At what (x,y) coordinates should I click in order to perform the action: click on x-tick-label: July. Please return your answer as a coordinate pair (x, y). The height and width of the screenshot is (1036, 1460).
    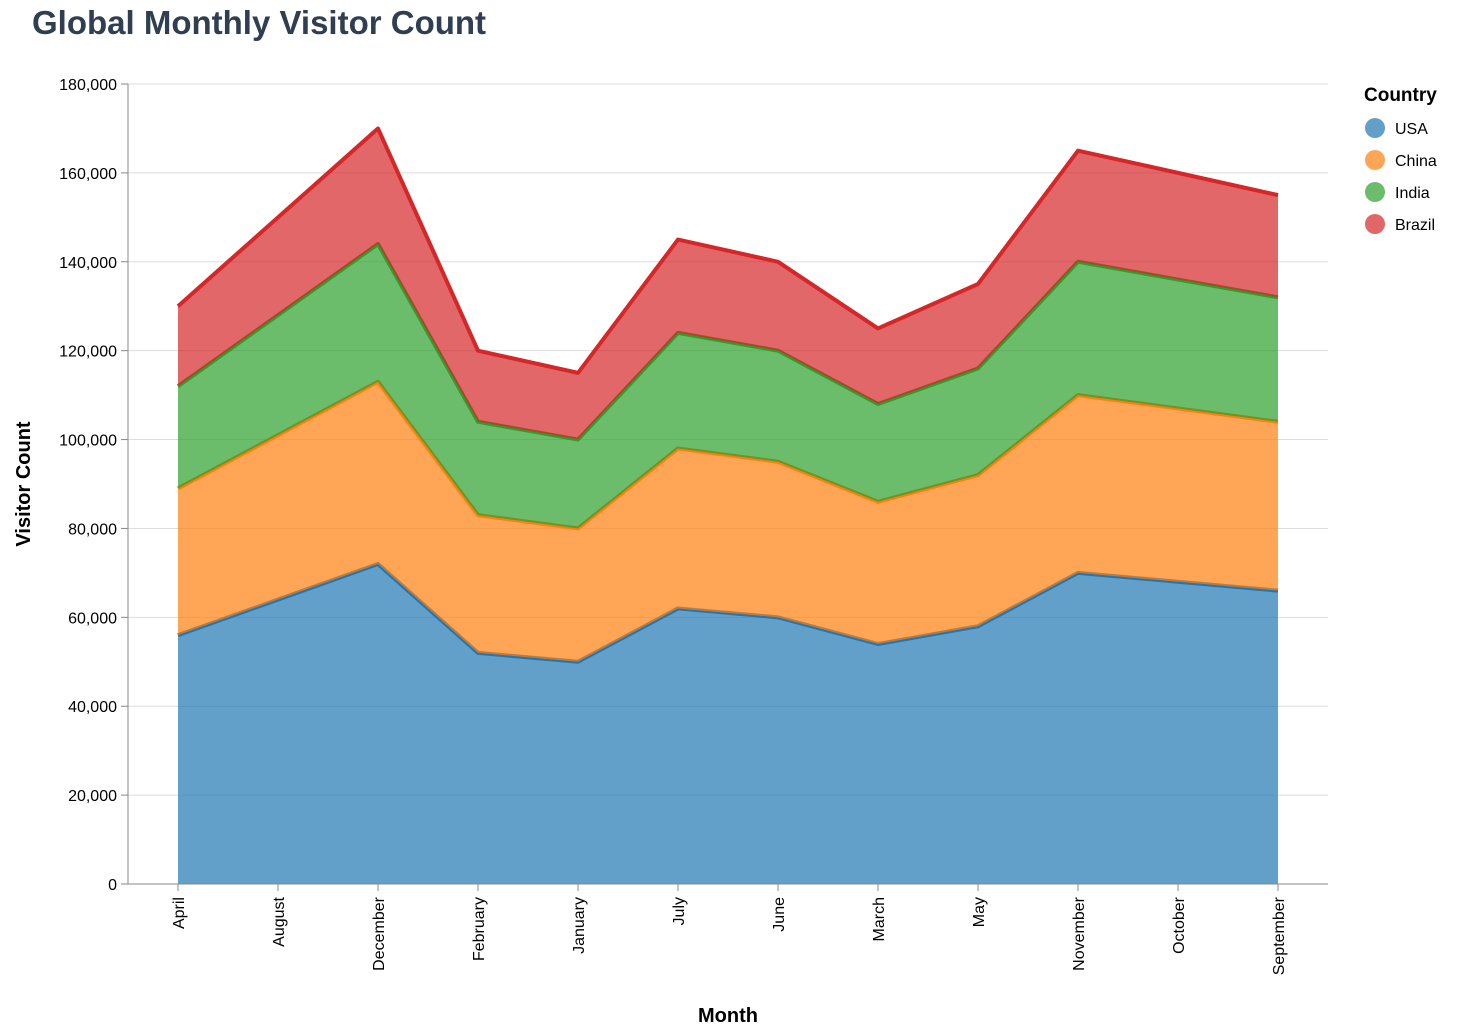
    Looking at the image, I should click on (679, 911).